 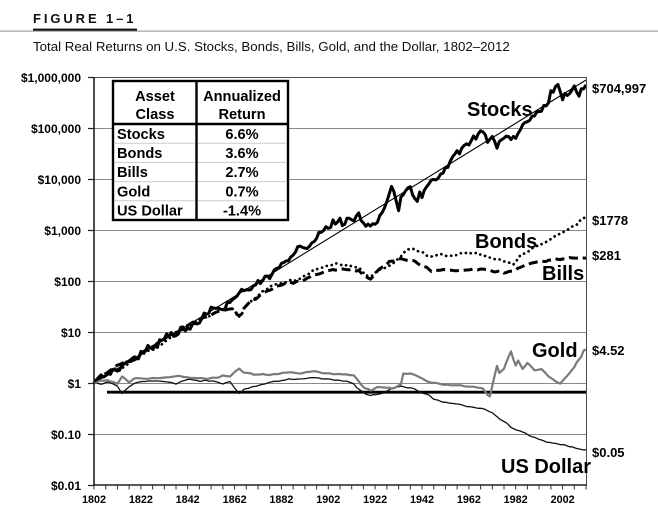 I want to click on svg-text: $1778, so click(x=610, y=220).